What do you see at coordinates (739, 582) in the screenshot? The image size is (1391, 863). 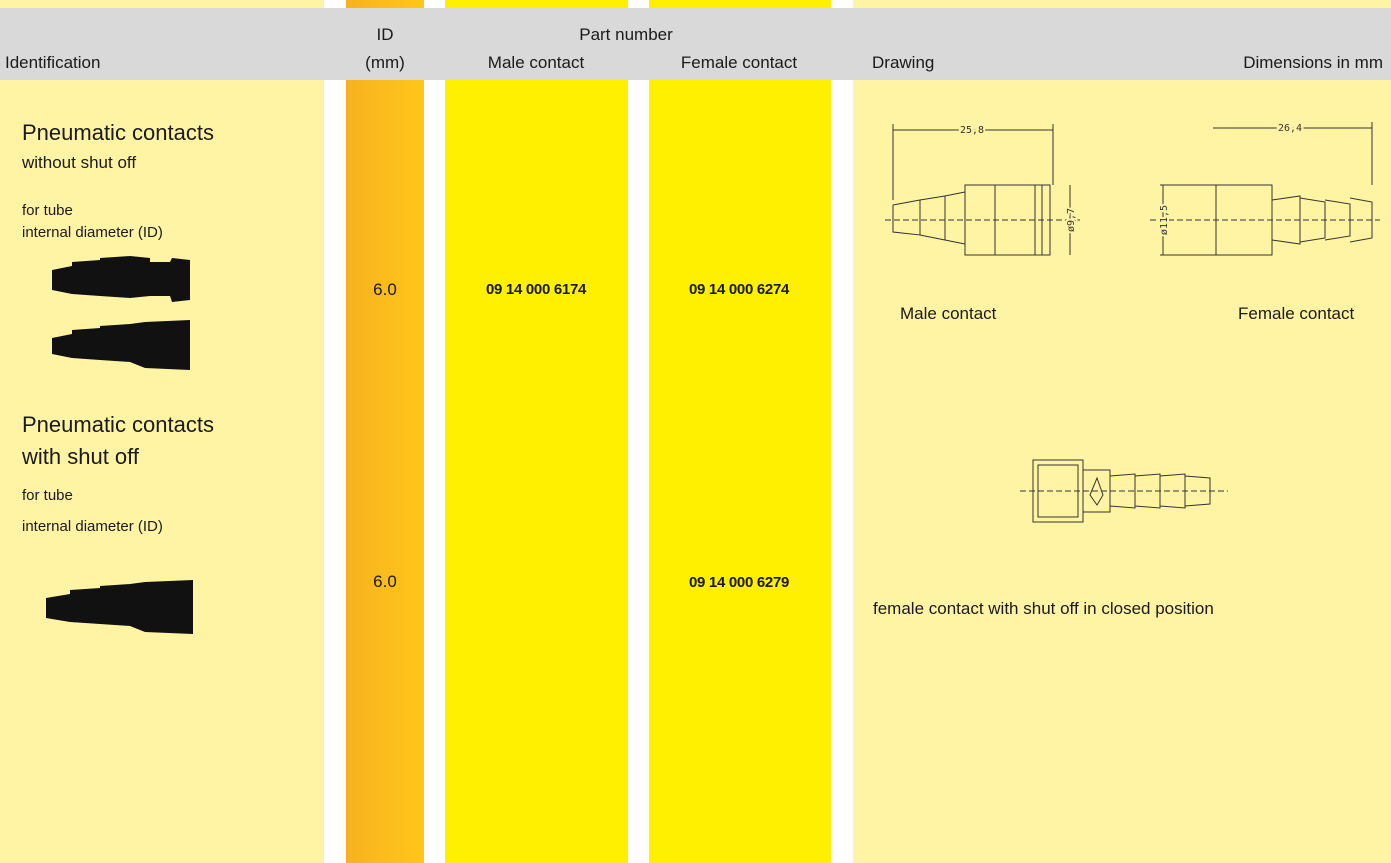 I see `part-number: 09 14 000 6279` at bounding box center [739, 582].